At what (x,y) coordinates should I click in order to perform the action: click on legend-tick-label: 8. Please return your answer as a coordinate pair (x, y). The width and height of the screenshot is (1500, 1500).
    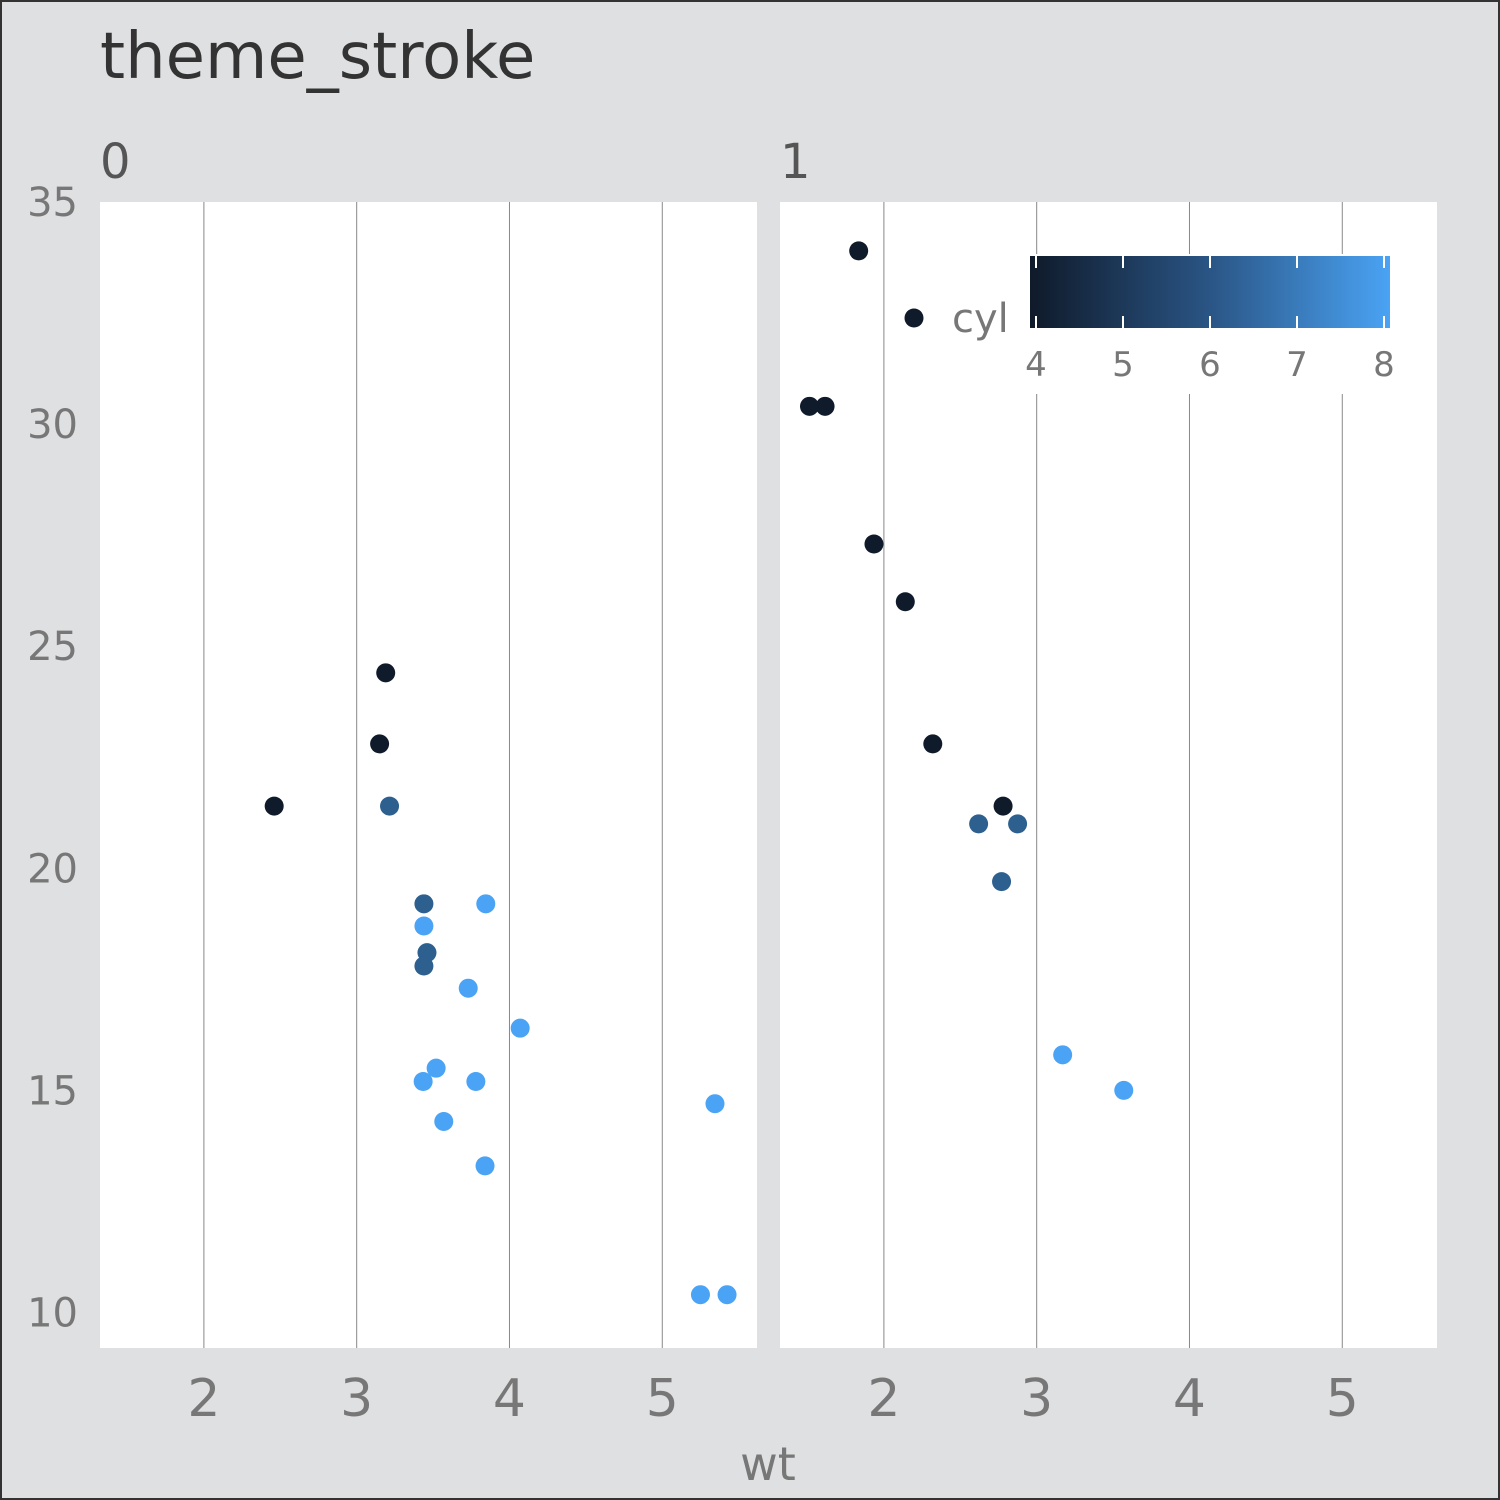
    Looking at the image, I should click on (1384, 365).